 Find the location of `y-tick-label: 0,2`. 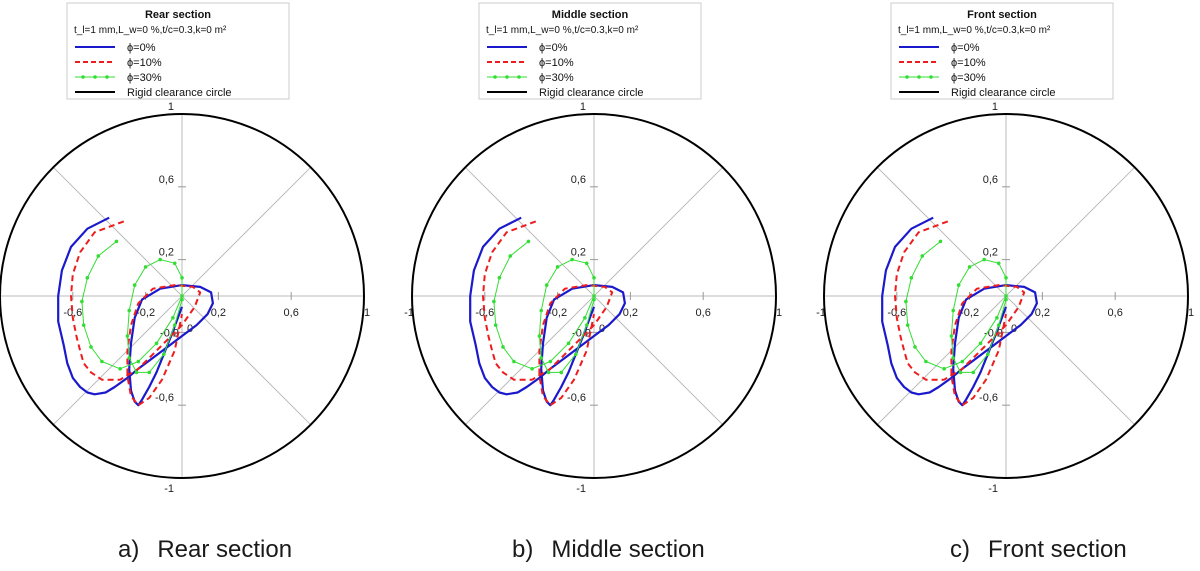

y-tick-label: 0,2 is located at coordinates (990, 253).